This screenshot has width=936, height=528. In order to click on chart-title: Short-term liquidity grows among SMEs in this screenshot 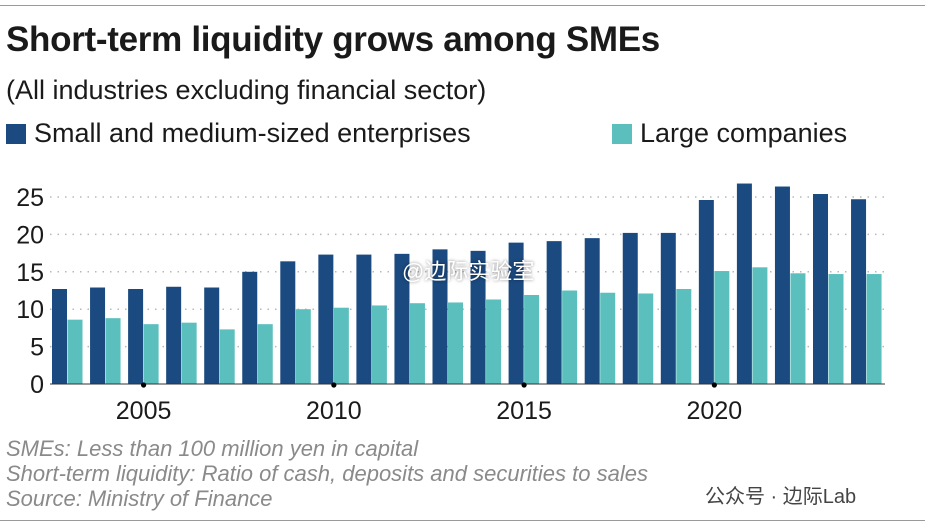, I will do `click(333, 39)`.